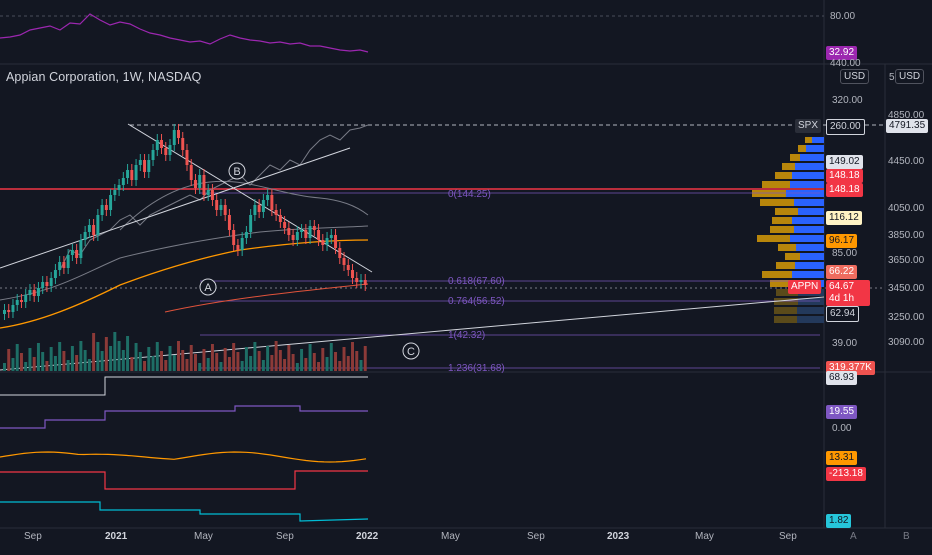  I want to click on last-price-label: 64.67, so click(842, 286).